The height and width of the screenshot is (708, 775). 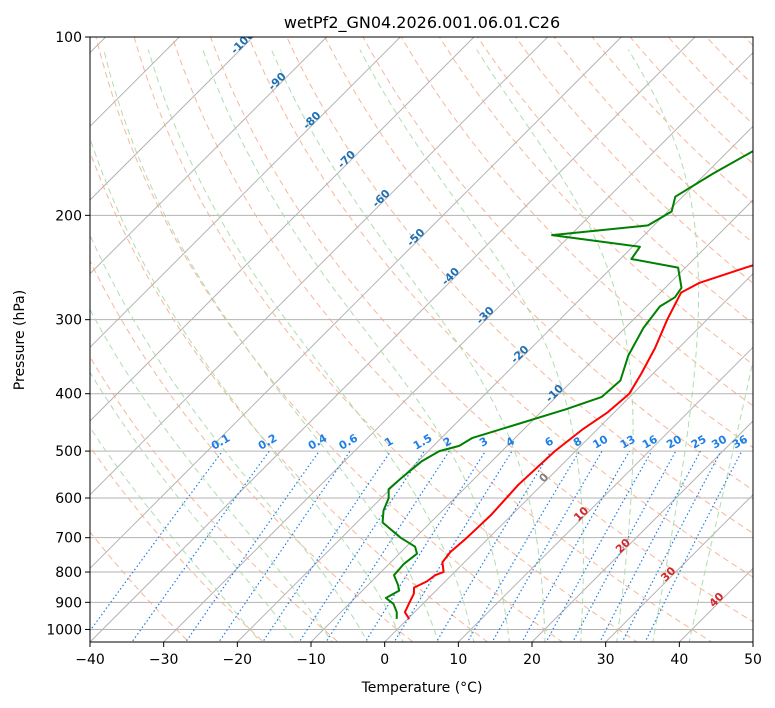 What do you see at coordinates (623, 546) in the screenshot?
I see `dry-adiabat-label: 20` at bounding box center [623, 546].